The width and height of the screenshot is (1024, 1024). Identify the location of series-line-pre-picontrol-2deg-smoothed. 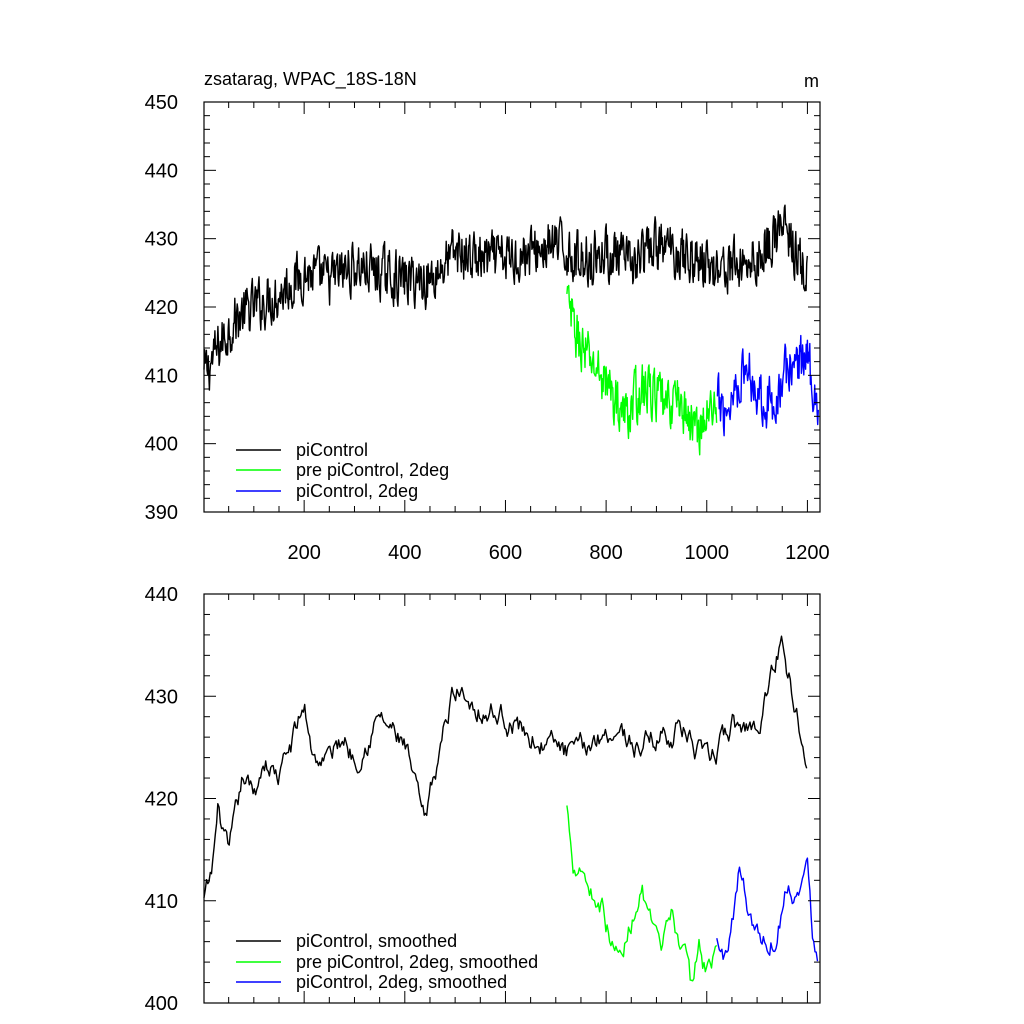
(642, 893).